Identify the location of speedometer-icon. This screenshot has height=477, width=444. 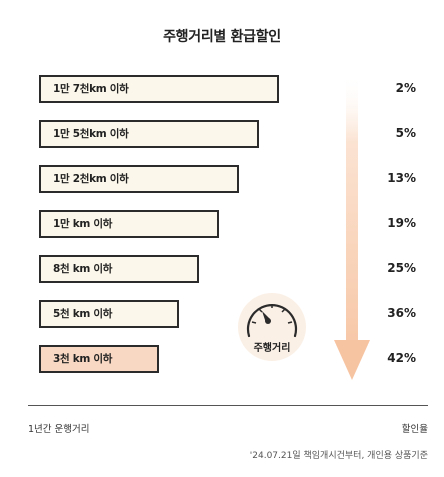
(272, 327).